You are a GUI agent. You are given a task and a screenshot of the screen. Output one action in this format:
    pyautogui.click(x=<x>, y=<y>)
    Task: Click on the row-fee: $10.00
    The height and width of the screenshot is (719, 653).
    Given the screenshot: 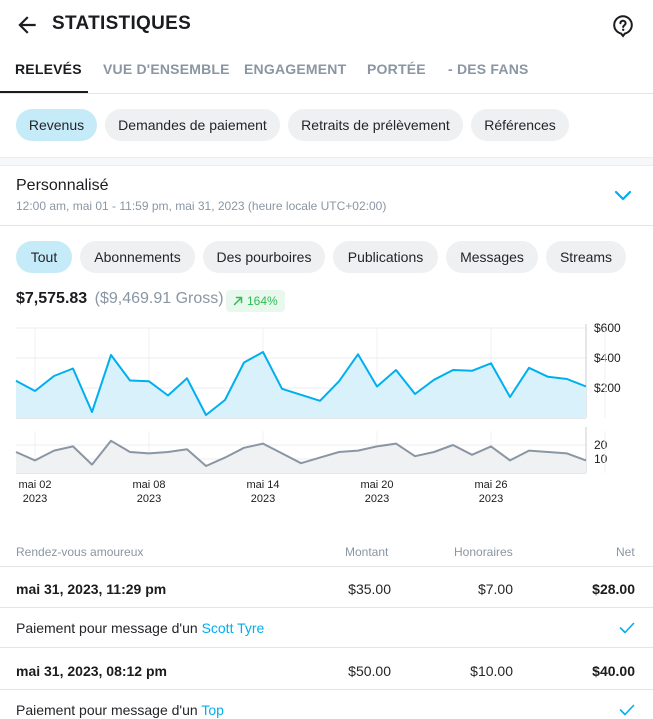 What is the action you would take?
    pyautogui.click(x=491, y=671)
    